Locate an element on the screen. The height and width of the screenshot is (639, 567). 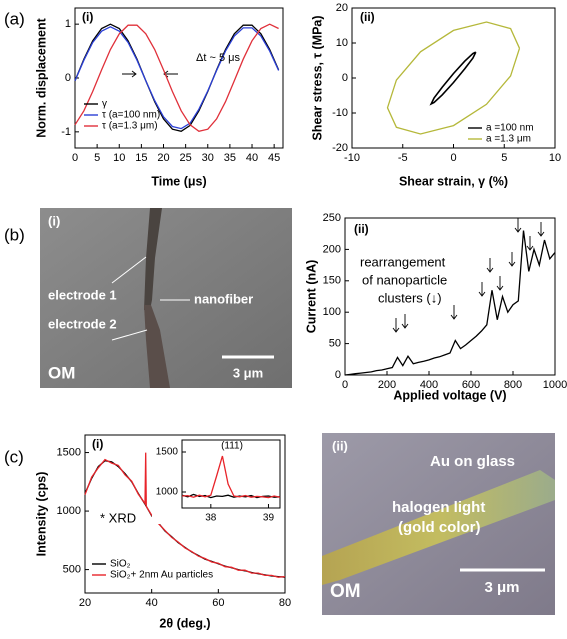
image-label: electrode 1 is located at coordinates (82, 294).